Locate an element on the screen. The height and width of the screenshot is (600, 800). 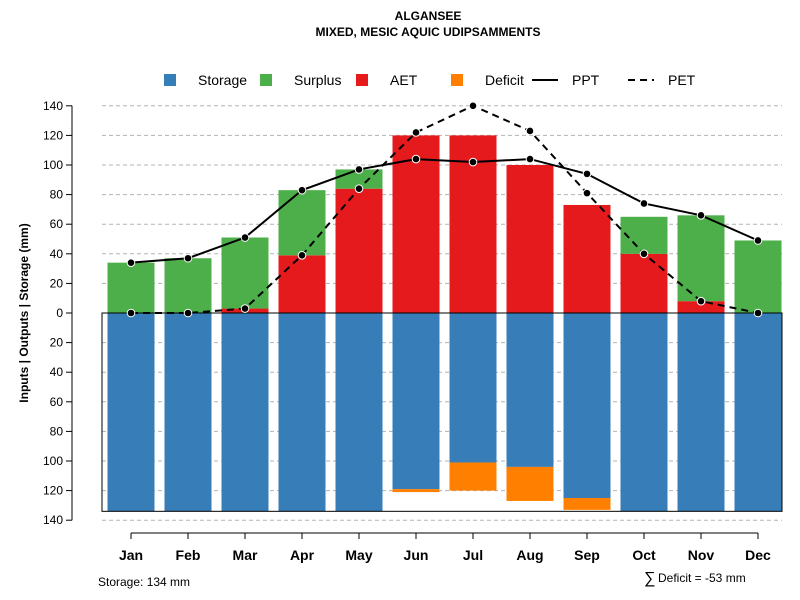
legend-label-pet: PET is located at coordinates (682, 80).